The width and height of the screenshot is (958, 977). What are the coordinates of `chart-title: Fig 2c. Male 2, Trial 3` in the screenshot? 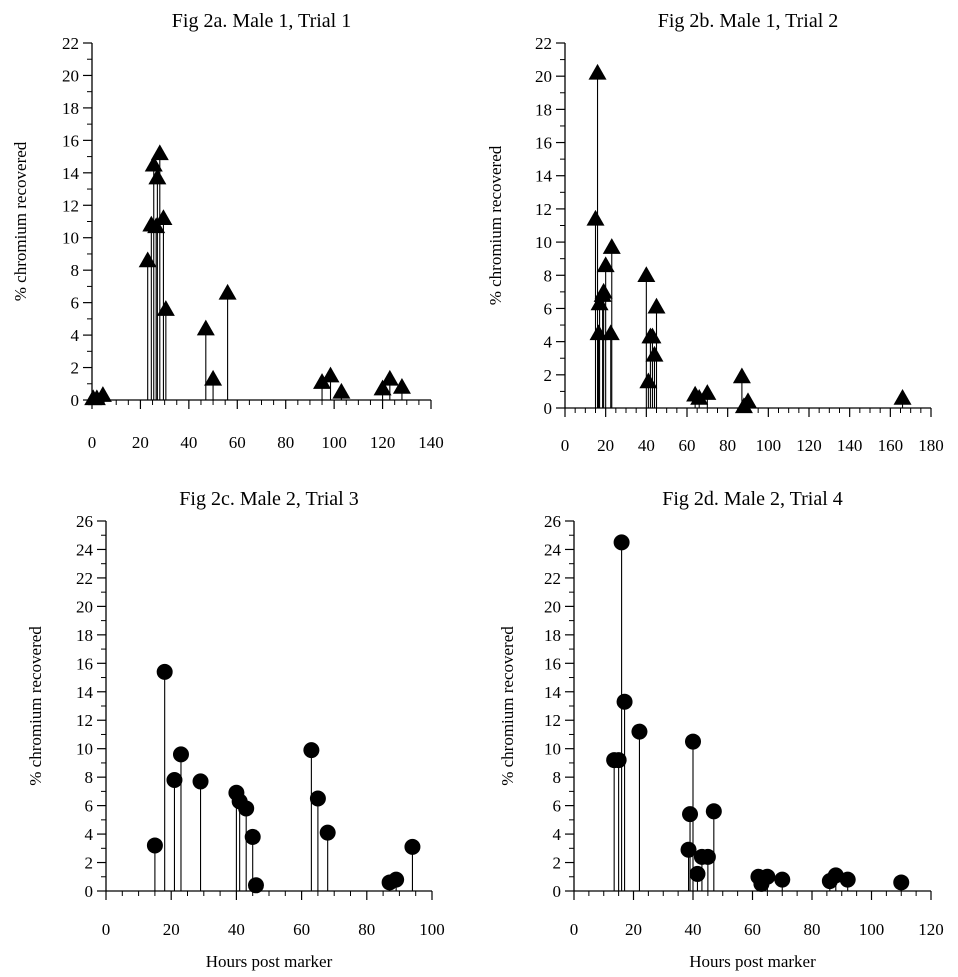 It's located at (268, 499).